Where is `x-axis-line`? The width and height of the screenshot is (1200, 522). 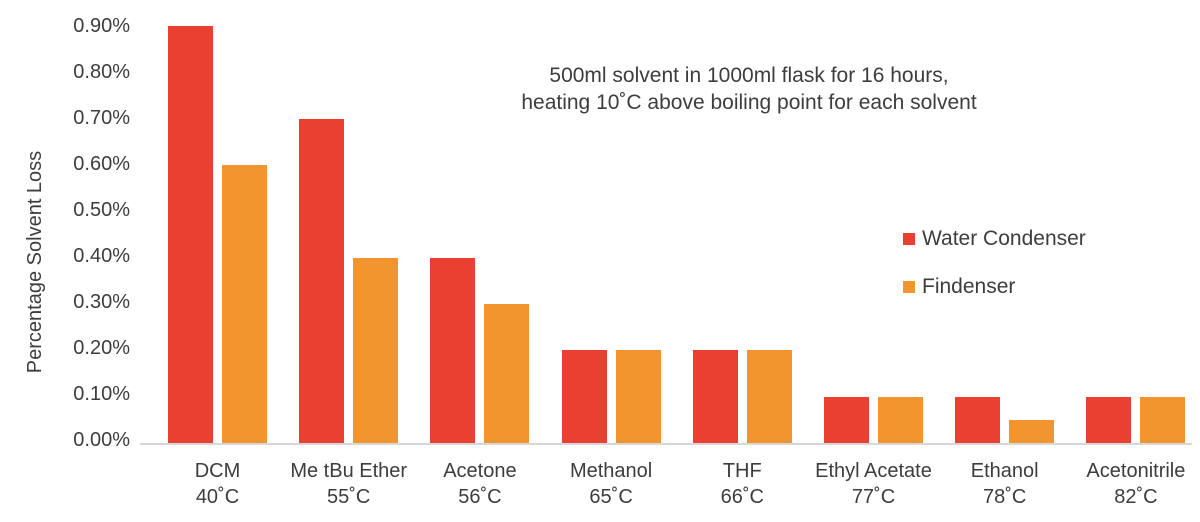 x-axis-line is located at coordinates (666, 444).